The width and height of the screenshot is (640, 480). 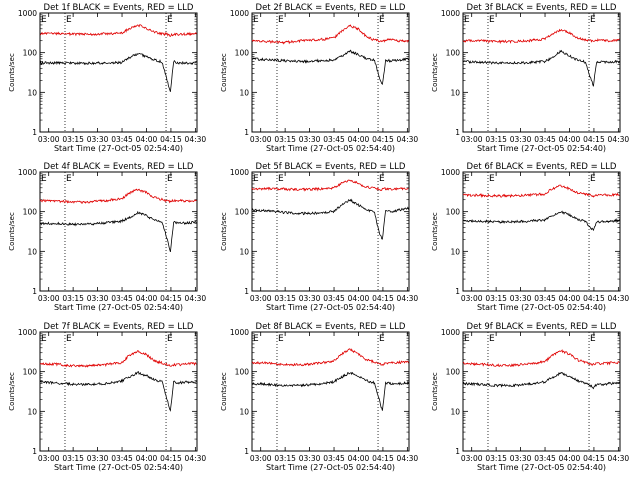 I want to click on chart-title: Det 6f BLACK = Events, RED = LLD, so click(x=542, y=167).